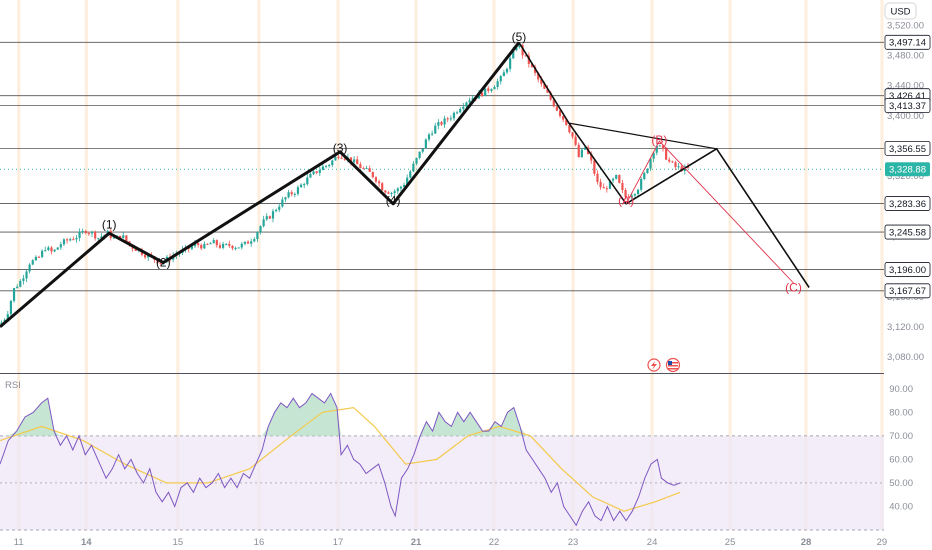  Describe the element at coordinates (86, 542) in the screenshot. I see `time-tick-label: 14` at that location.